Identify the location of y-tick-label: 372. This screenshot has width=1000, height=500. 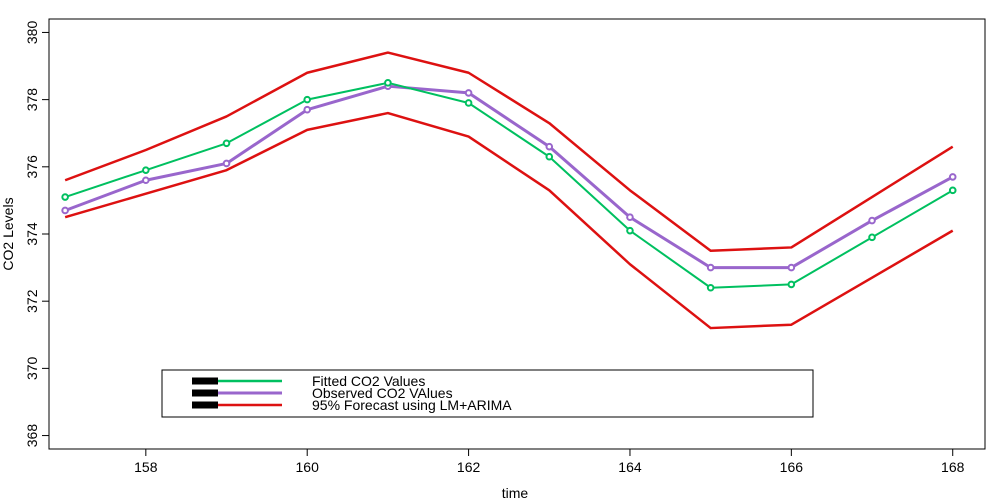
(32, 301).